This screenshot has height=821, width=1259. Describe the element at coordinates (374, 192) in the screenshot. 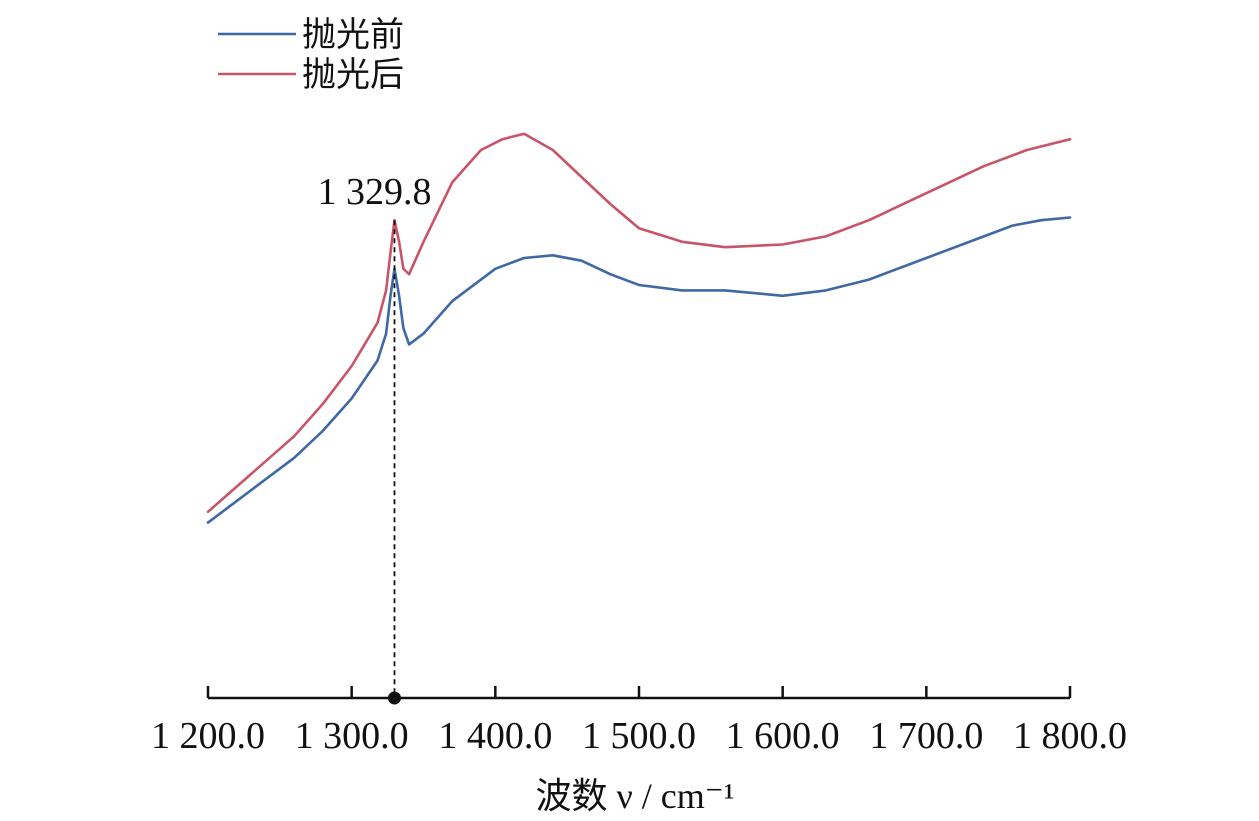

I see `peak-annotation-label: 1 329.8` at that location.